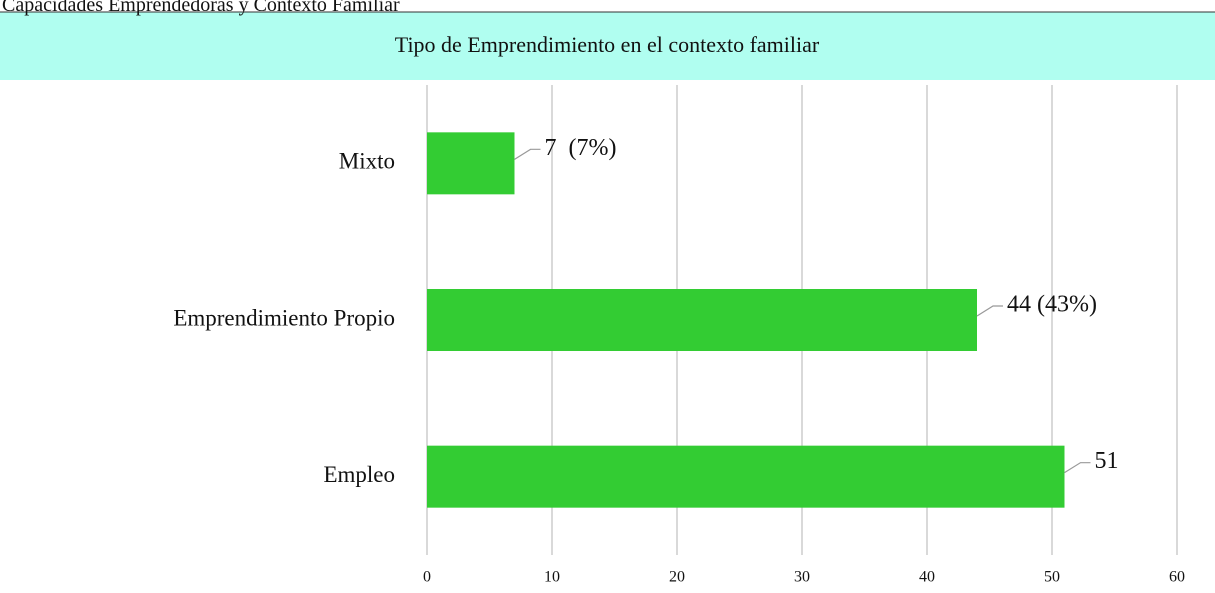 This screenshot has height=593, width=1215. I want to click on data-label: 7 (7%), so click(581, 148).